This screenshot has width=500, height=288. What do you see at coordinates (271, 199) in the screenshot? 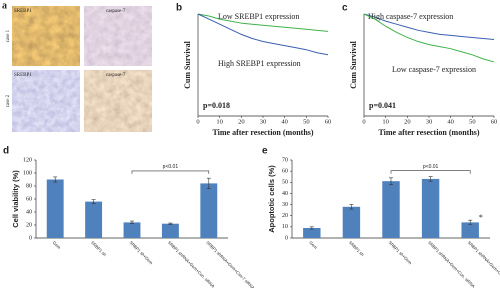
I see `y-axis-title: Apoptotic cells (%)` at bounding box center [271, 199].